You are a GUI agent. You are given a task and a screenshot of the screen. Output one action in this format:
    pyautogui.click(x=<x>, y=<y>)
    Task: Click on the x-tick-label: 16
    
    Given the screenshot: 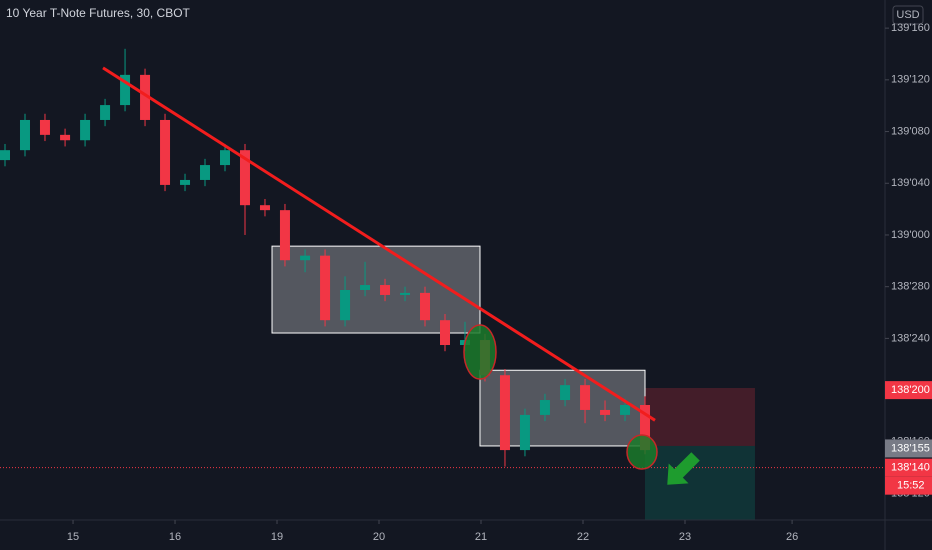 What is the action you would take?
    pyautogui.click(x=175, y=537)
    